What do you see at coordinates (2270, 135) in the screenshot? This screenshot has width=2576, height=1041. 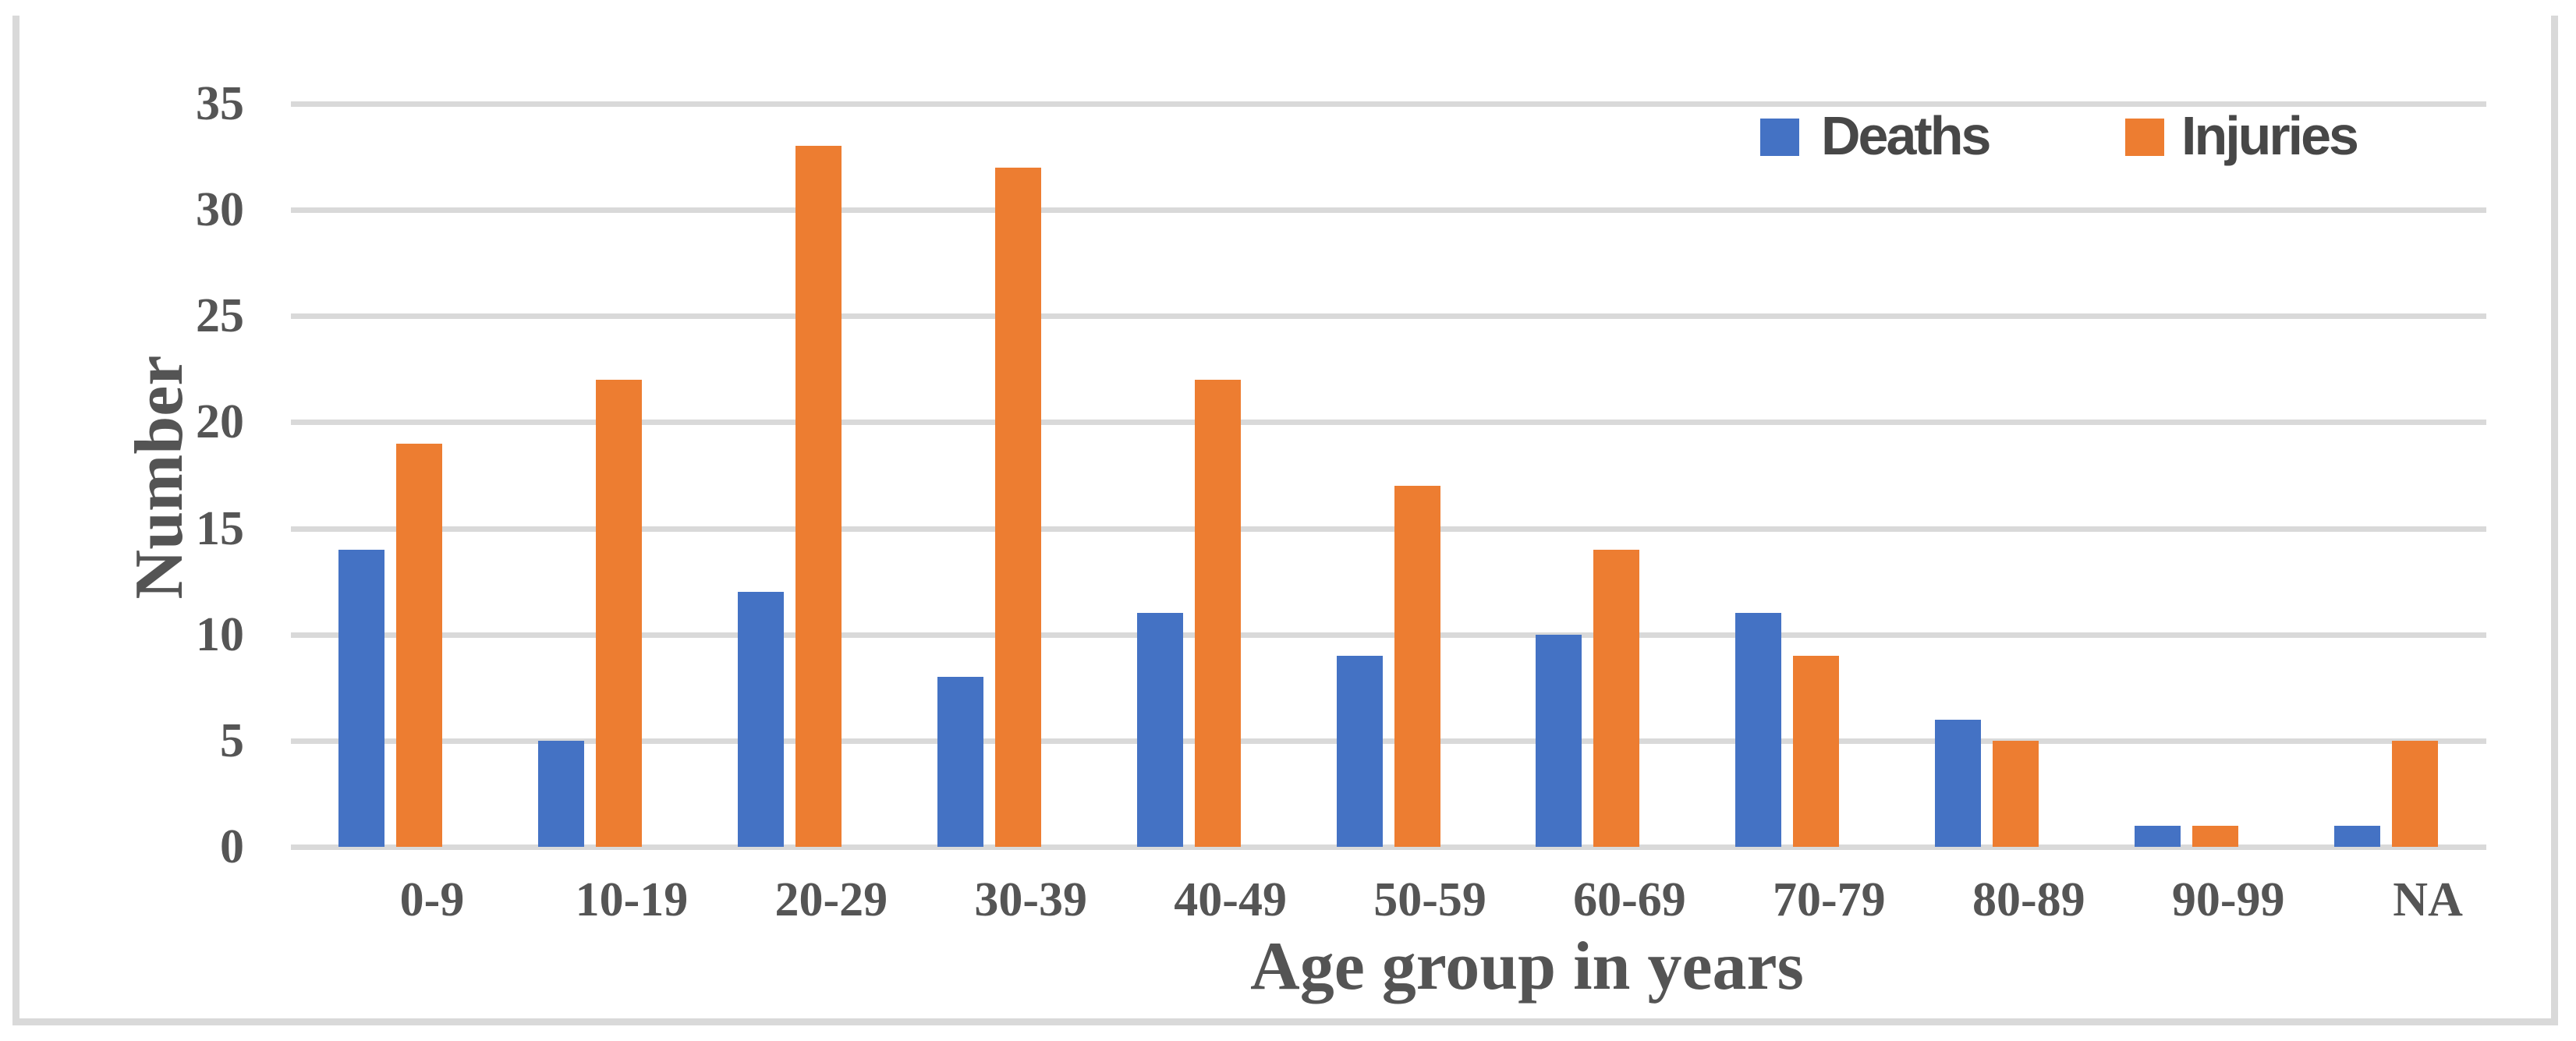 I see `legend-label-injuries: Injuries` at bounding box center [2270, 135].